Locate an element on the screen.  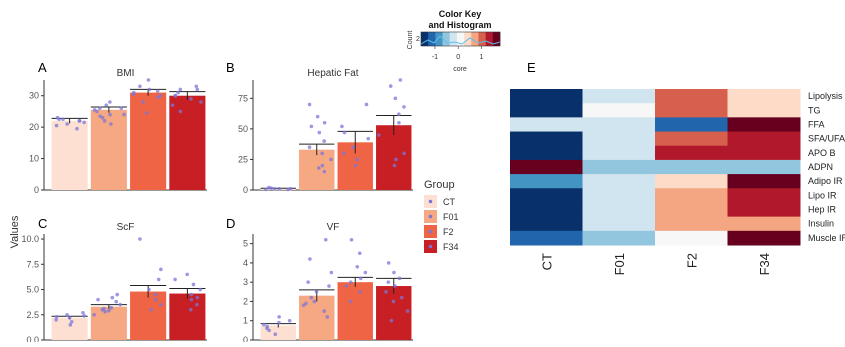
bar-f01 is located at coordinates (317, 169).